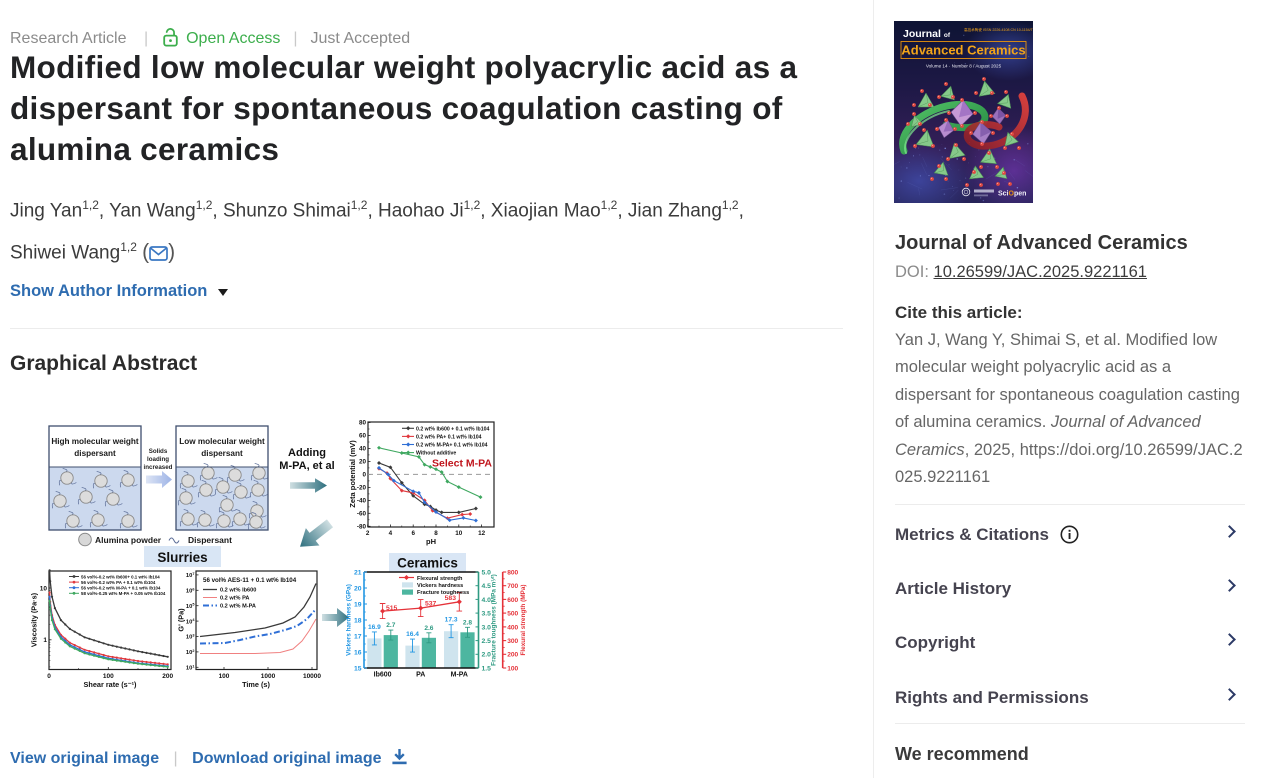 This screenshot has width=1271, height=778. What do you see at coordinates (420, 675) in the screenshot?
I see `svg-text: PA` at bounding box center [420, 675].